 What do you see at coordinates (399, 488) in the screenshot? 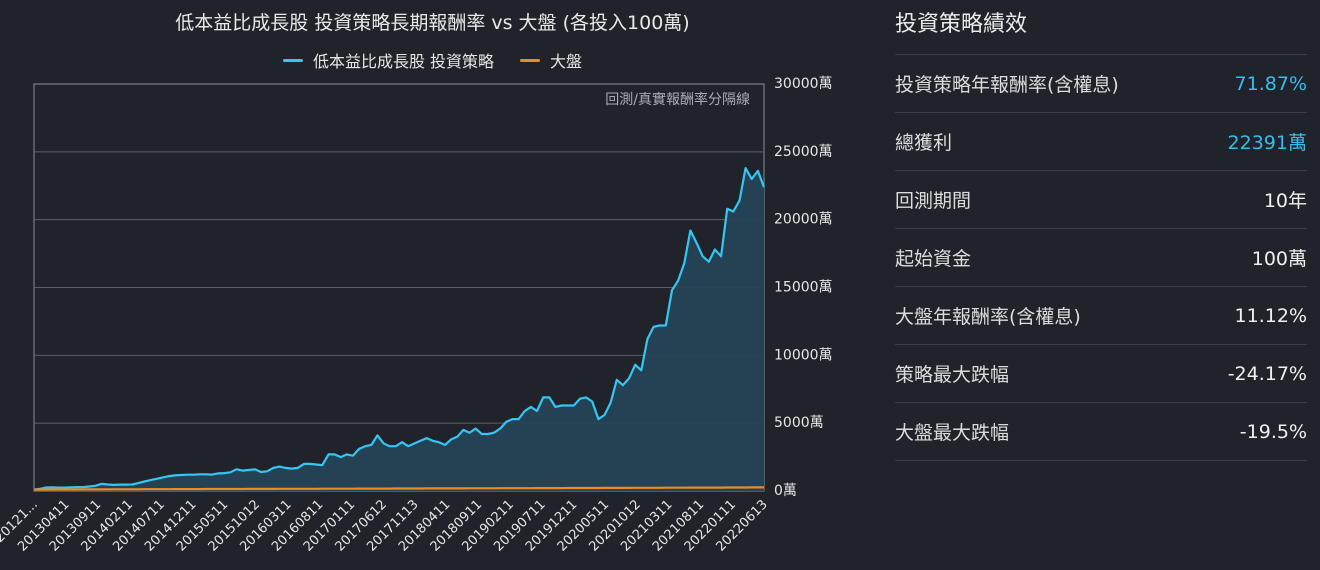
I see `series-line-market` at bounding box center [399, 488].